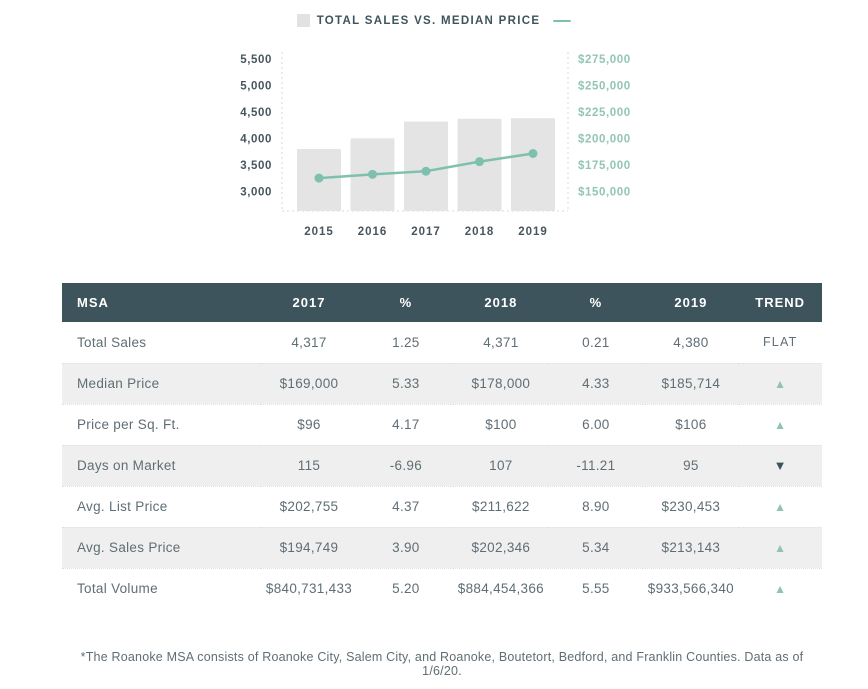 The height and width of the screenshot is (689, 868). I want to click on cell-value: 4,371, so click(501, 342).